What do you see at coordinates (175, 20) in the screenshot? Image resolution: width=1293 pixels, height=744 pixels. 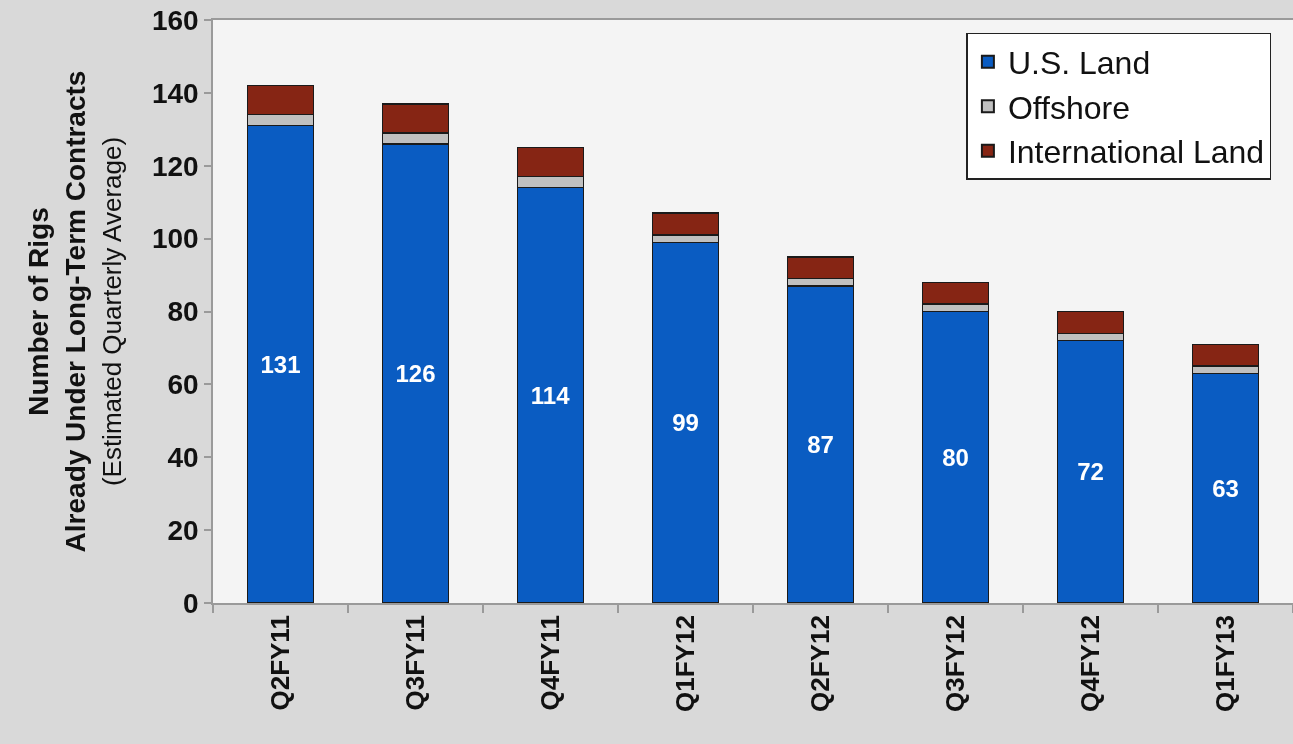 I see `y-tick-label: 160` at bounding box center [175, 20].